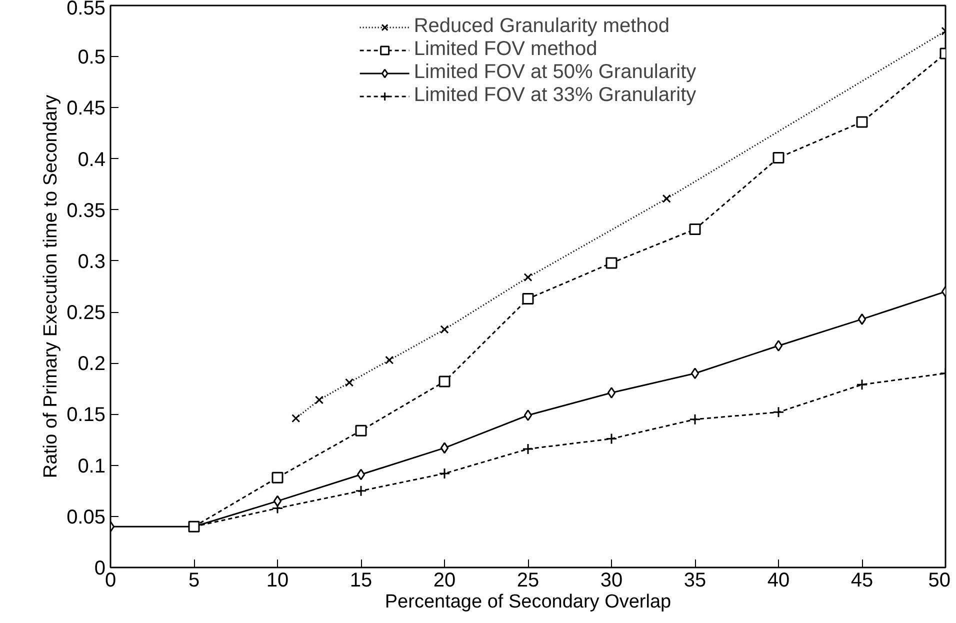 The width and height of the screenshot is (956, 623). What do you see at coordinates (506, 49) in the screenshot?
I see `legend-label: Limited FOV method` at bounding box center [506, 49].